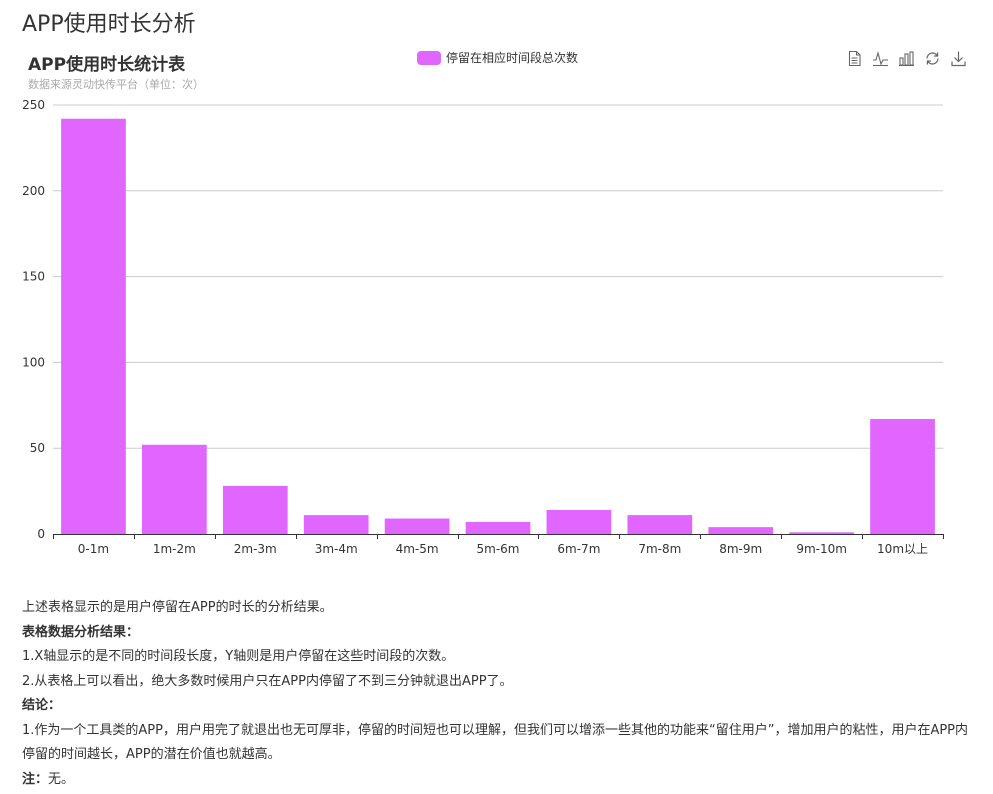  What do you see at coordinates (821, 549) in the screenshot?
I see `x-tick-label: 9m-10m` at bounding box center [821, 549].